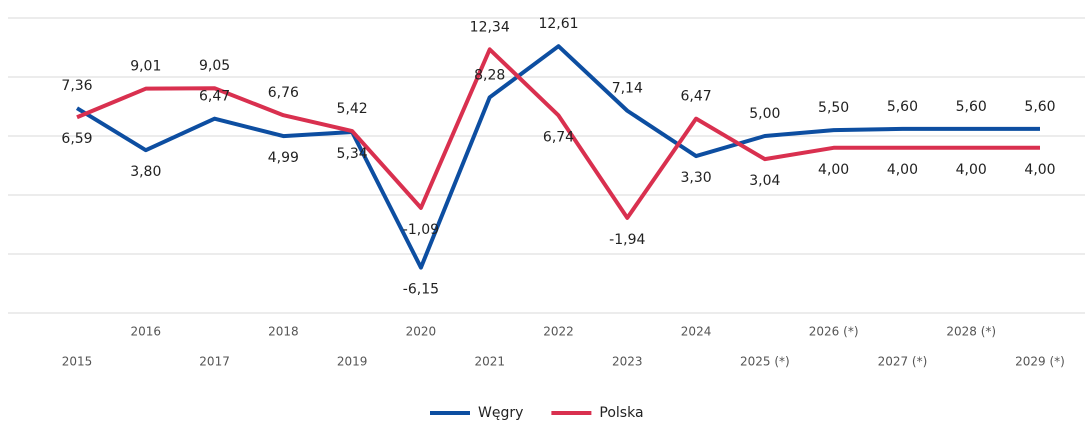 The width and height of the screenshot is (1092, 427). Describe the element at coordinates (833, 108) in the screenshot. I see `data-label: 5,50` at that location.